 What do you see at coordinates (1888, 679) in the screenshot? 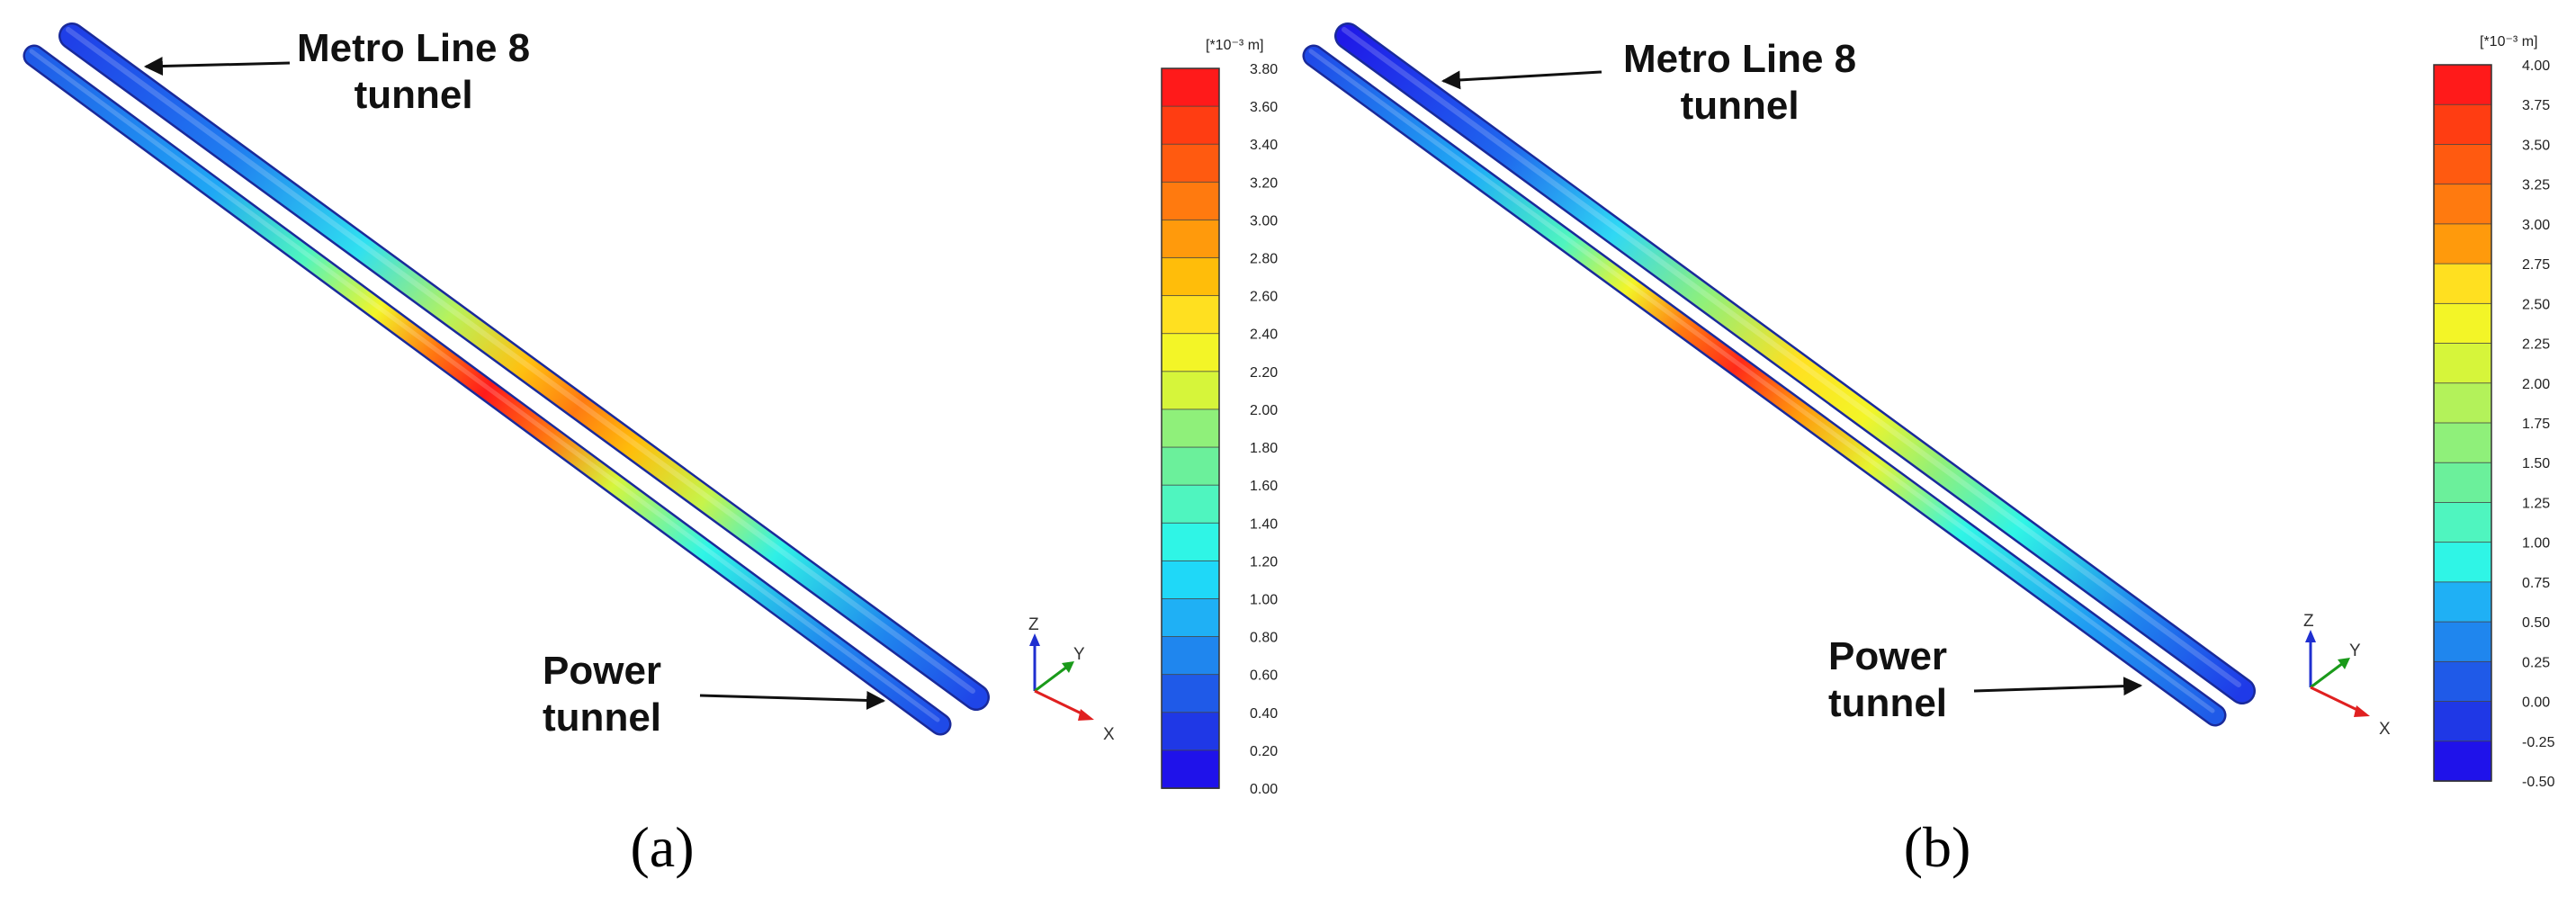
I see `power-tunnel-label-b: Power tunnel` at bounding box center [1888, 679].